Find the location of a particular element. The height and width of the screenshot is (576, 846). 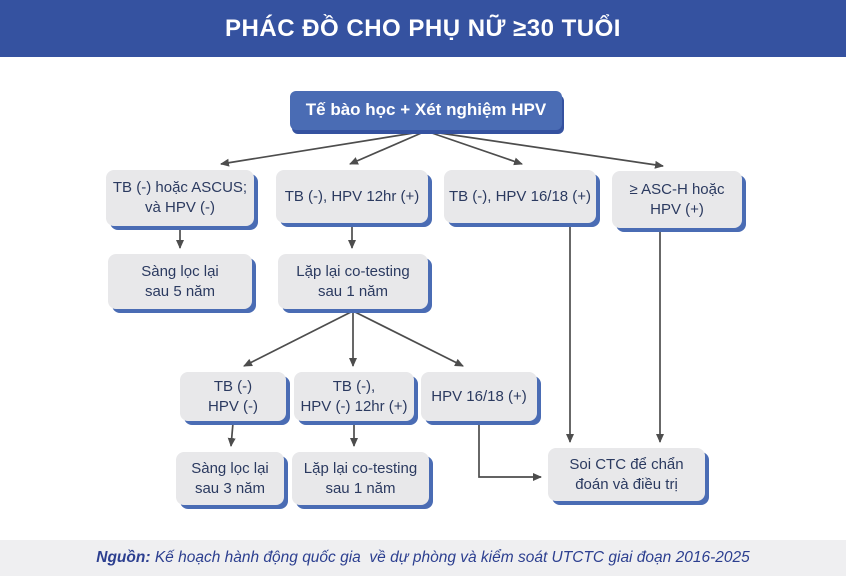

header-bar: PHÁC ĐỒ CHO PHỤ NỮ ≥30 TUỔI is located at coordinates (423, 28).